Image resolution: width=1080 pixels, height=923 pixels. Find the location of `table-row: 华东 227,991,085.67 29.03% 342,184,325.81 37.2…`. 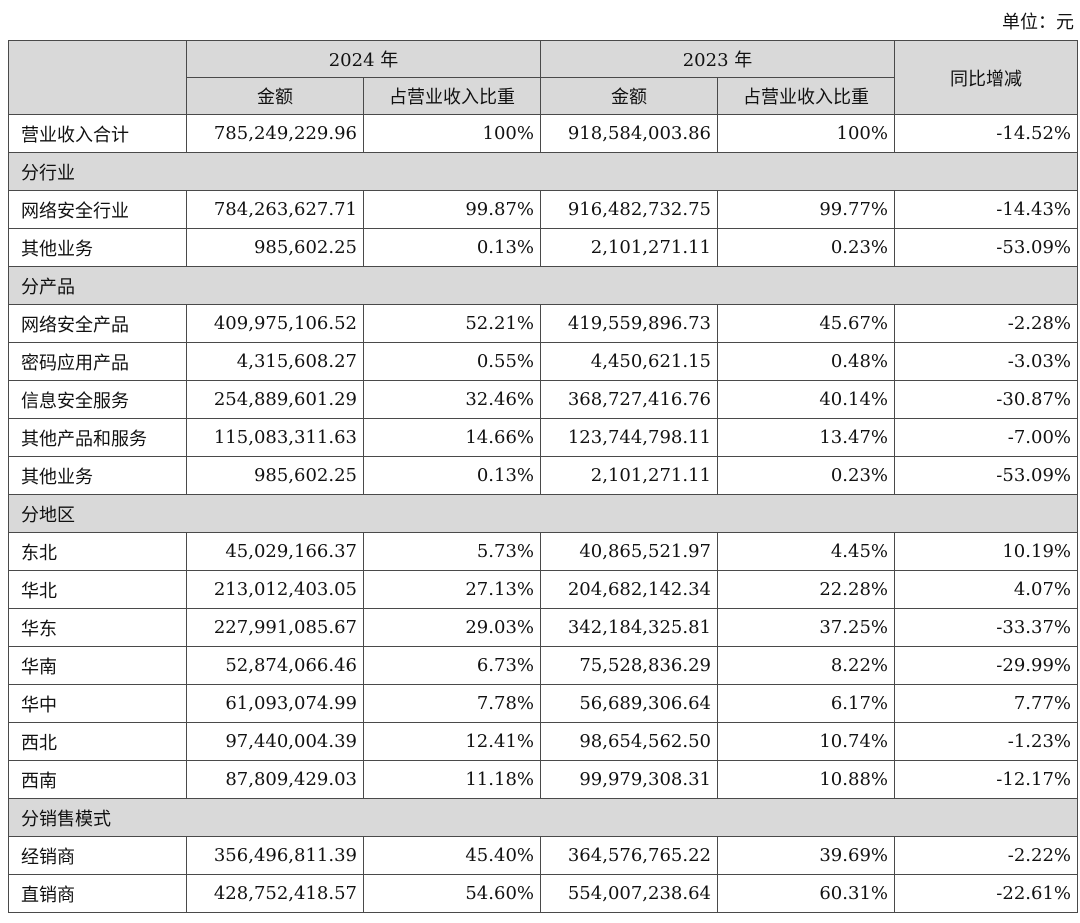

table-row: 华东 227,991,085.67 29.03% 342,184,325.81 37.2… is located at coordinates (543, 627).